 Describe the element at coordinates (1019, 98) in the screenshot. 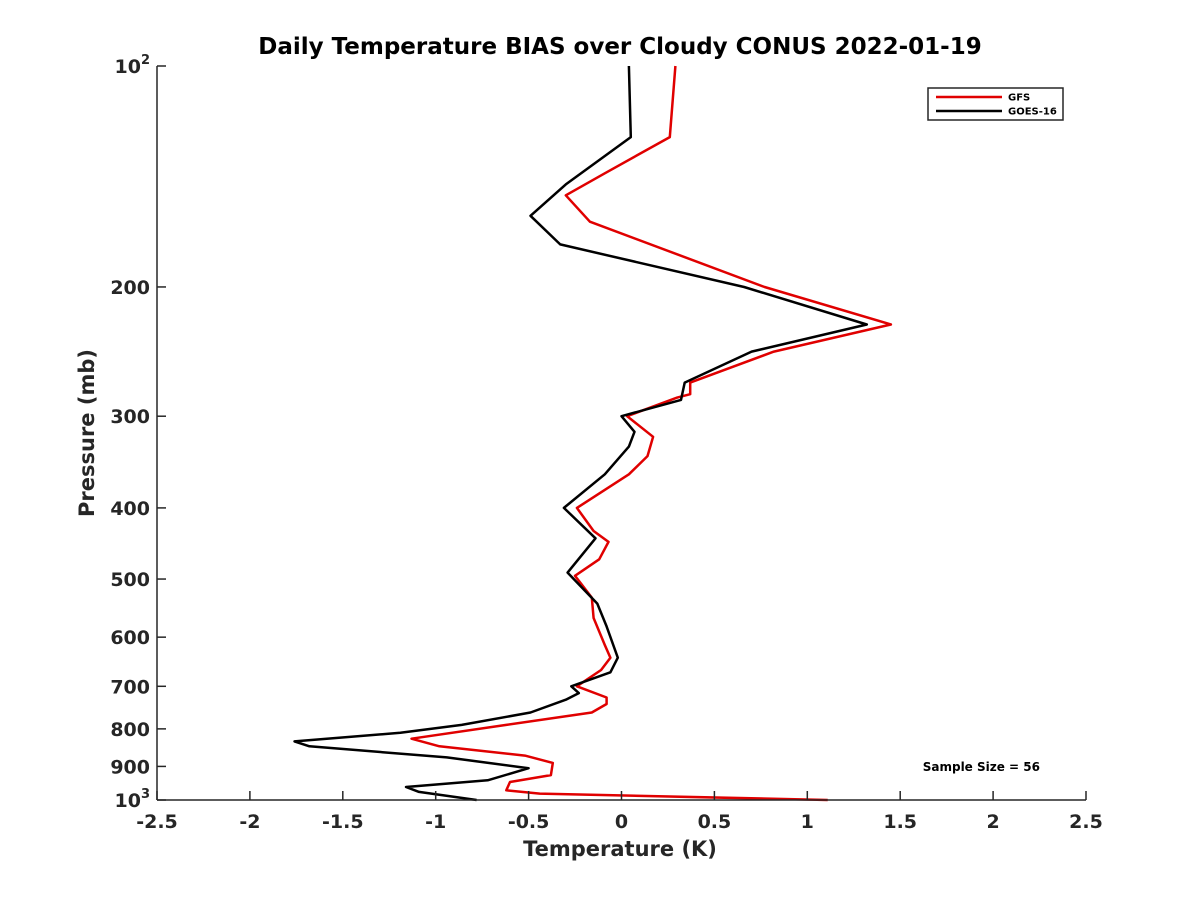

I see `legend-entry-label: GFS` at that location.